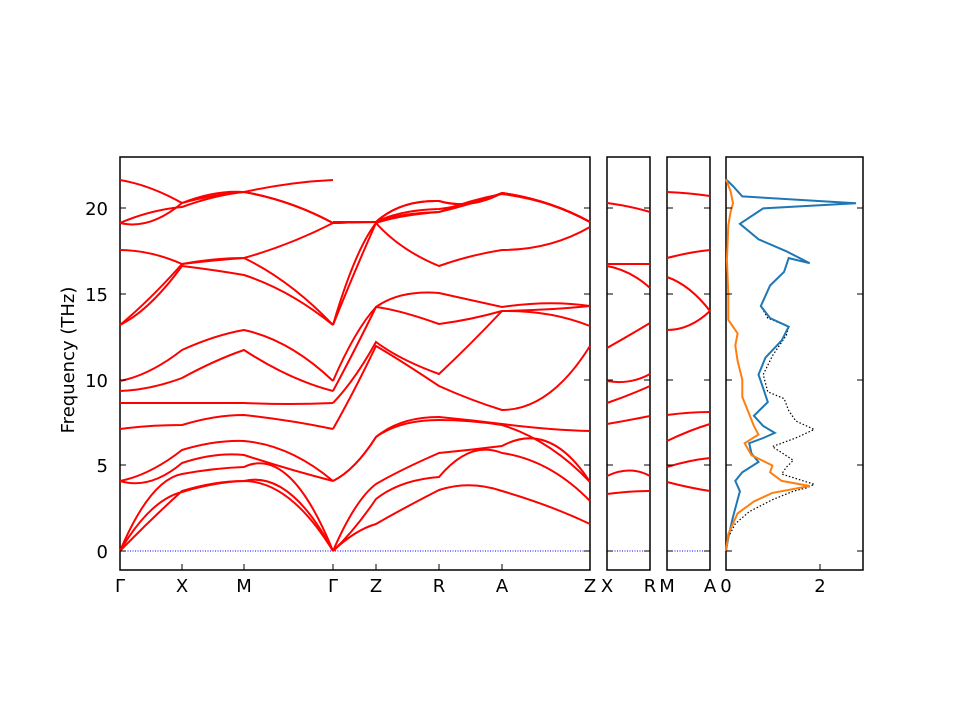 The width and height of the screenshot is (960, 720). I want to click on y-axis-label: Frequency (THz), so click(68, 360).